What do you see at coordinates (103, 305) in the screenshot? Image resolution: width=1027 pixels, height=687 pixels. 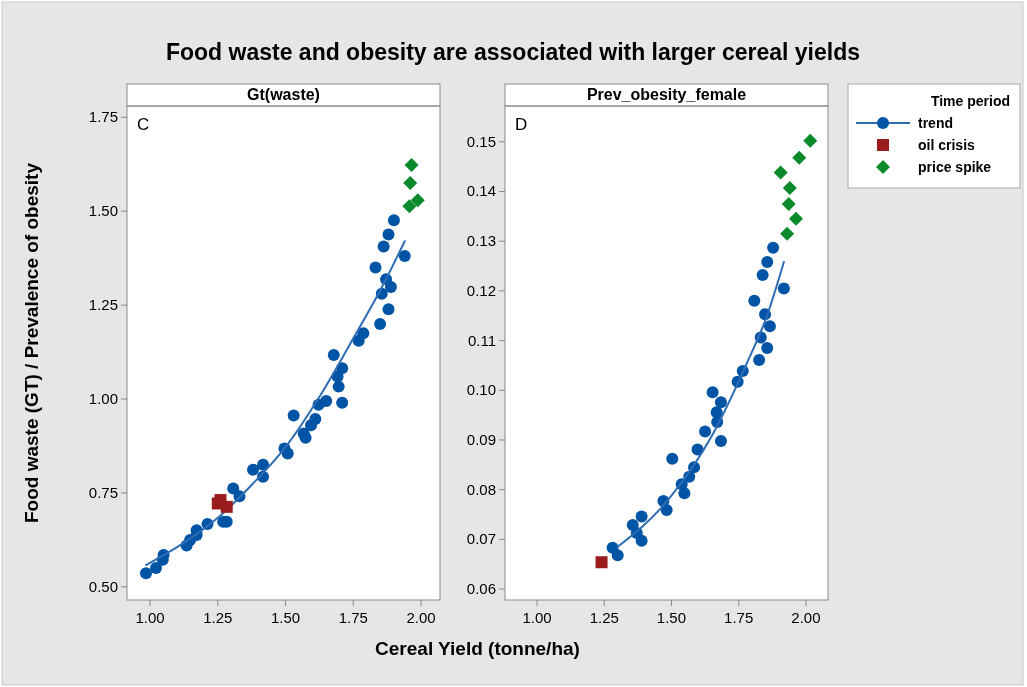 I see `y-tick-label: 1.25` at bounding box center [103, 305].